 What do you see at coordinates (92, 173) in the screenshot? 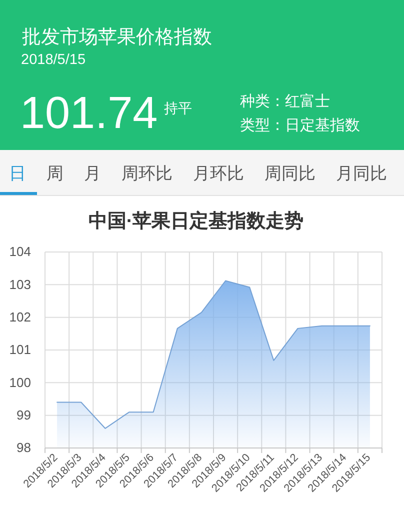
I see `text: 月` at bounding box center [92, 173].